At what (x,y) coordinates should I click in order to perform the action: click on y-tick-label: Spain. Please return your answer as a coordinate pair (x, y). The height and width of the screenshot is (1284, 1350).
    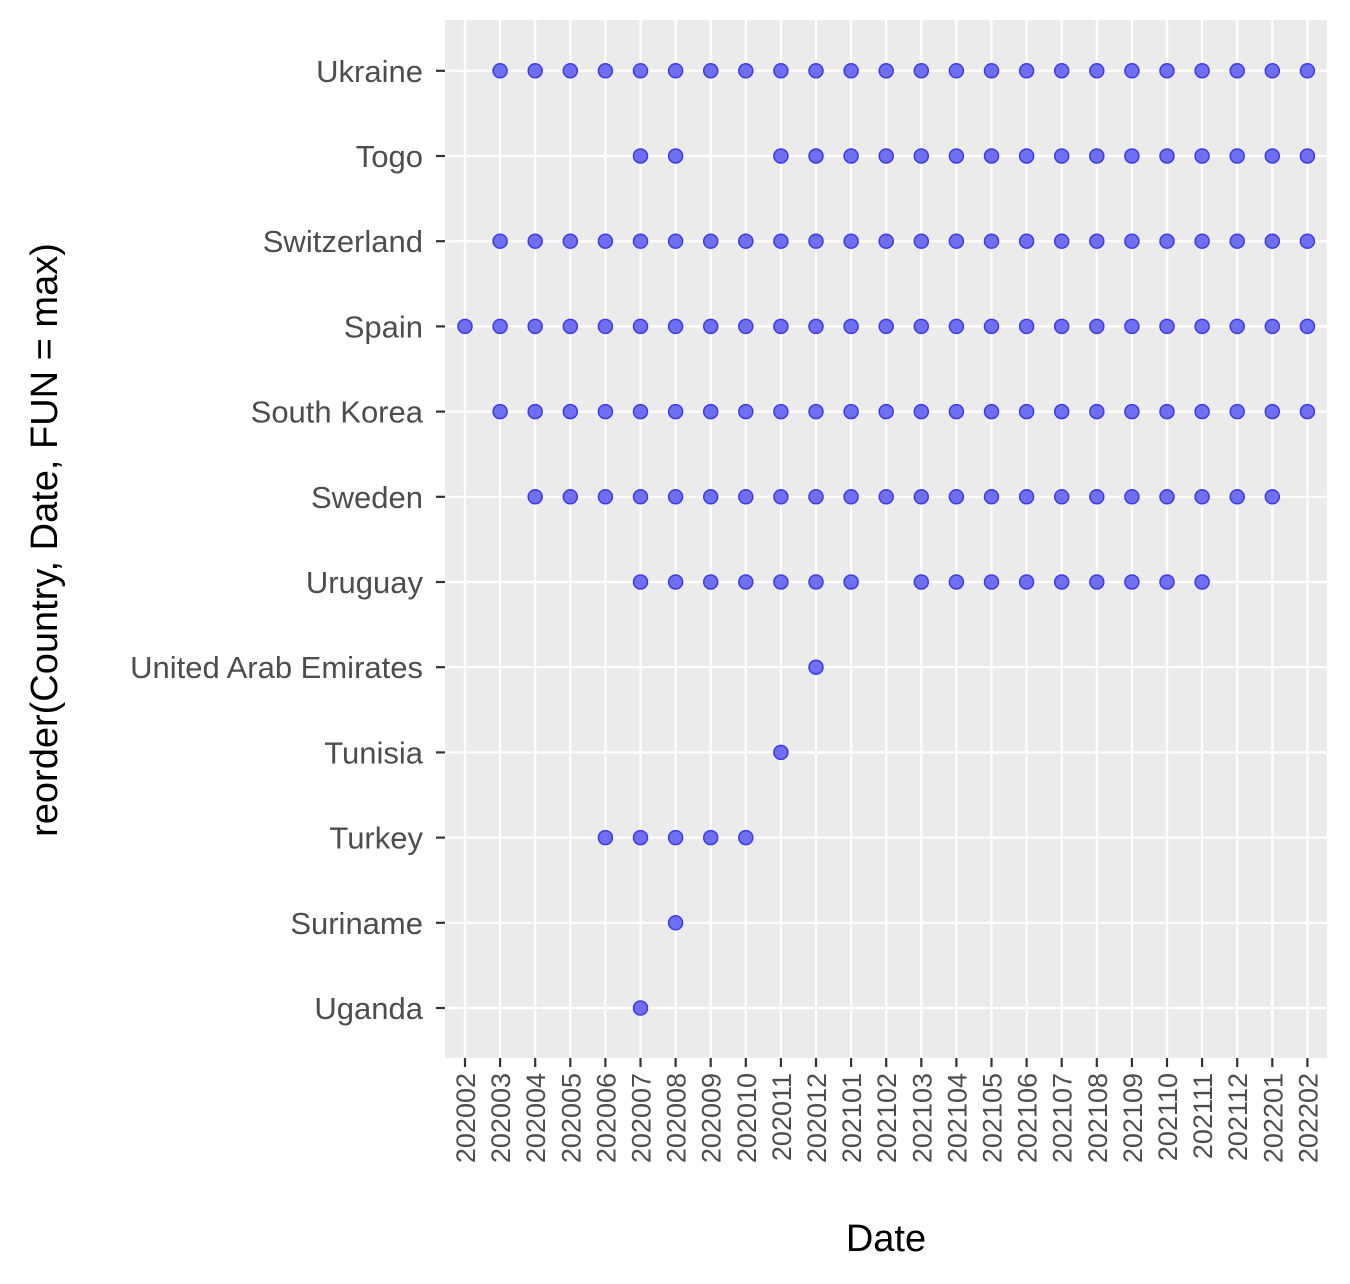
    Looking at the image, I should click on (383, 326).